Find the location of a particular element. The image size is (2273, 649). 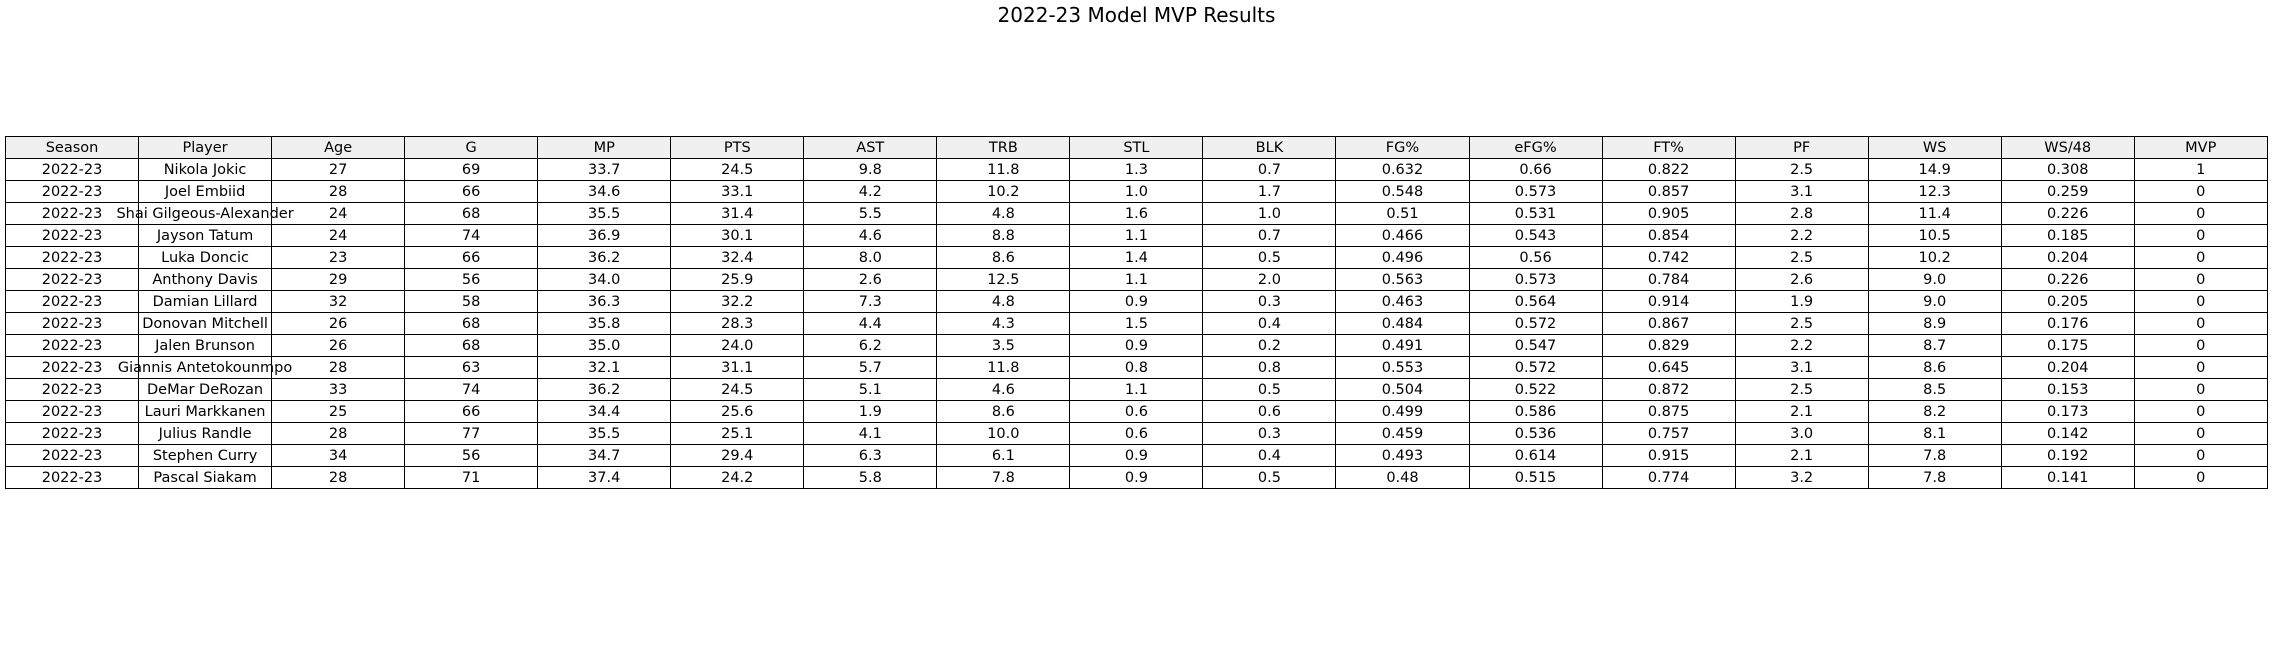

table-cell-value: 4.6 is located at coordinates (870, 235).